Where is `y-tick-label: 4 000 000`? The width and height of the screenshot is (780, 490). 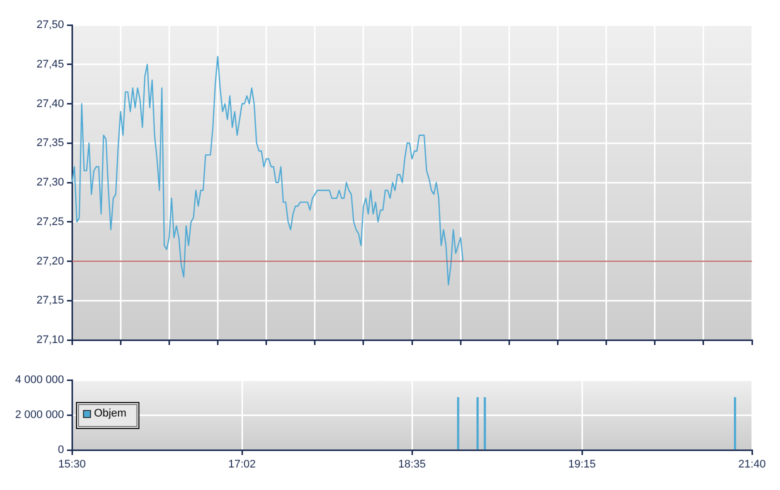 y-tick-label: 4 000 000 is located at coordinates (39, 380).